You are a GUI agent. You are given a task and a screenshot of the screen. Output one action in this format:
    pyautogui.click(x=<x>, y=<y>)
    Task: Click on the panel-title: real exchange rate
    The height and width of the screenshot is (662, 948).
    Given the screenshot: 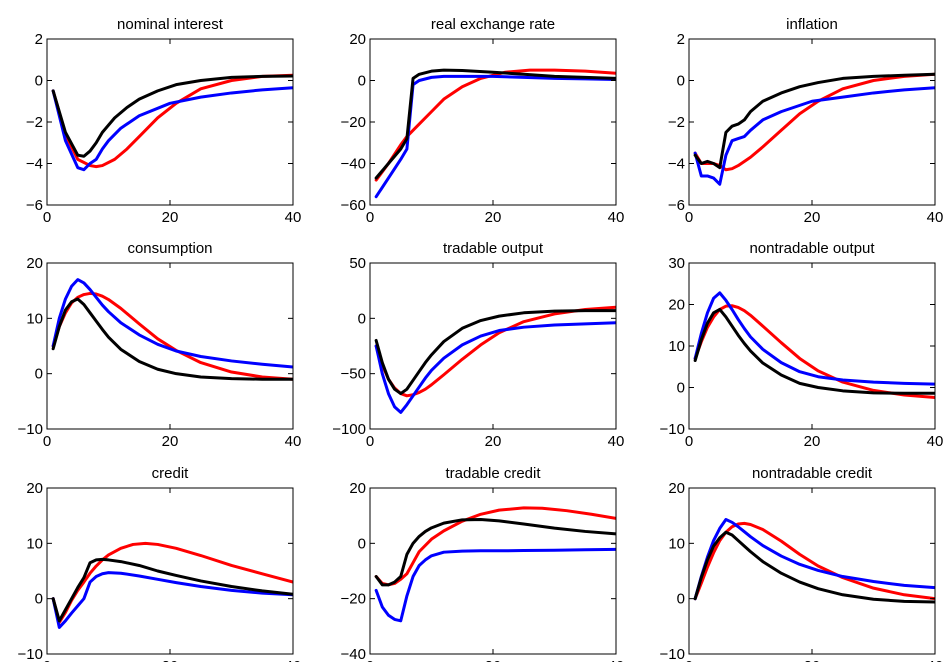 What is the action you would take?
    pyautogui.click(x=493, y=24)
    